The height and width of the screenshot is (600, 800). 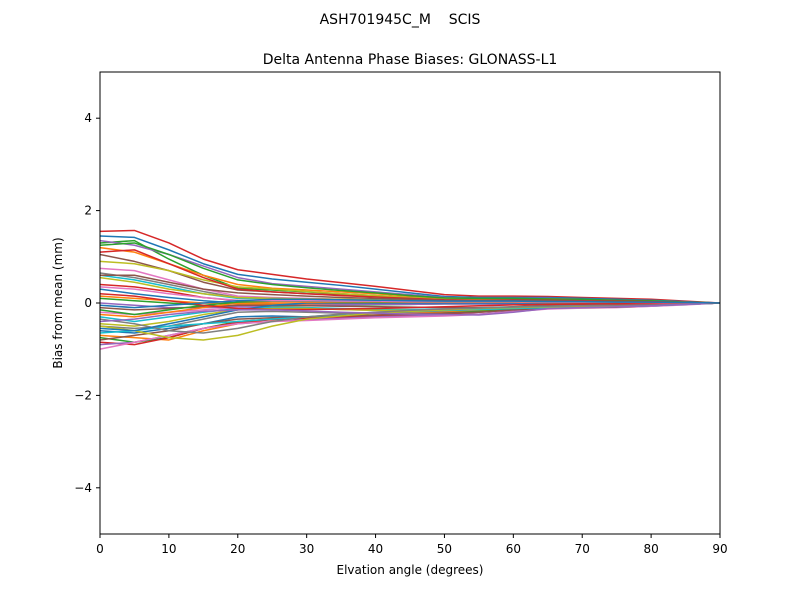 What do you see at coordinates (83, 395) in the screenshot?
I see `y-tick-label: −2` at bounding box center [83, 395].